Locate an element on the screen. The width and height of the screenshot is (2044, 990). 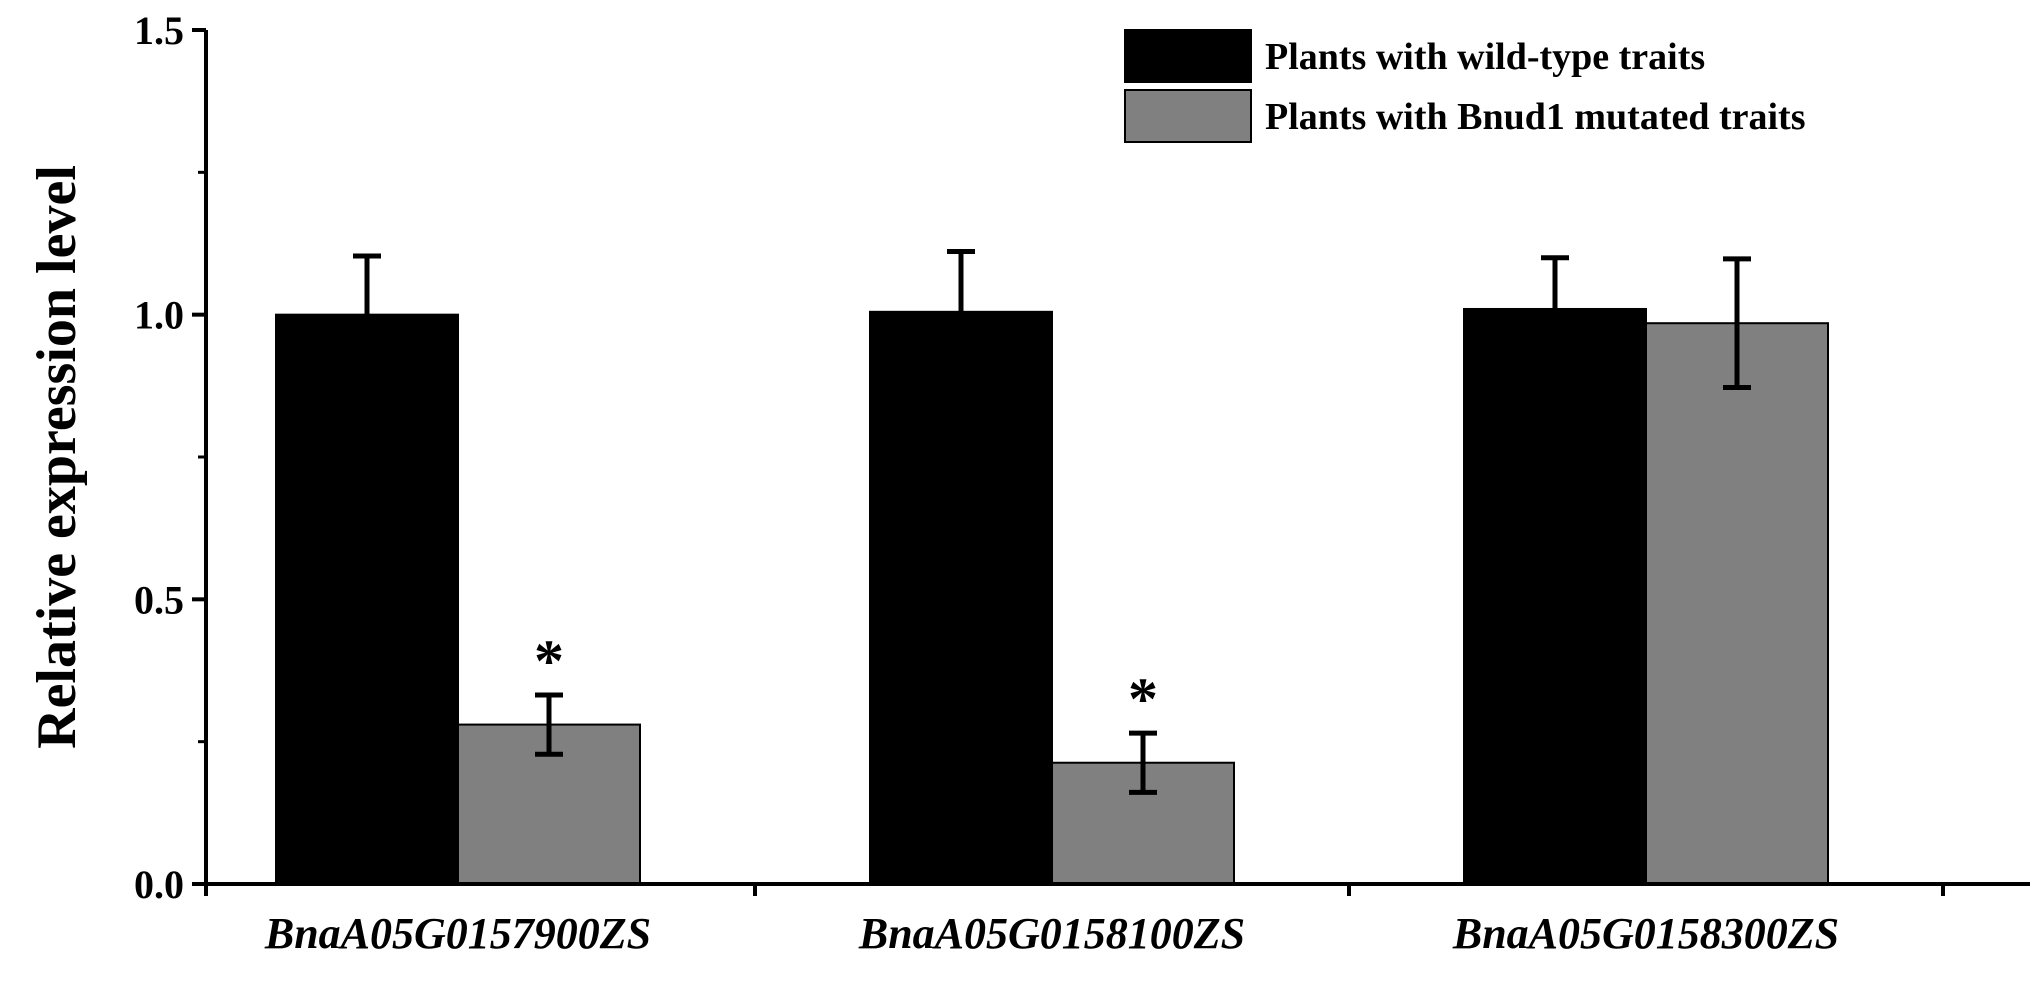
x-tick-label: BnaA05G0158100ZS is located at coordinates (1051, 933).